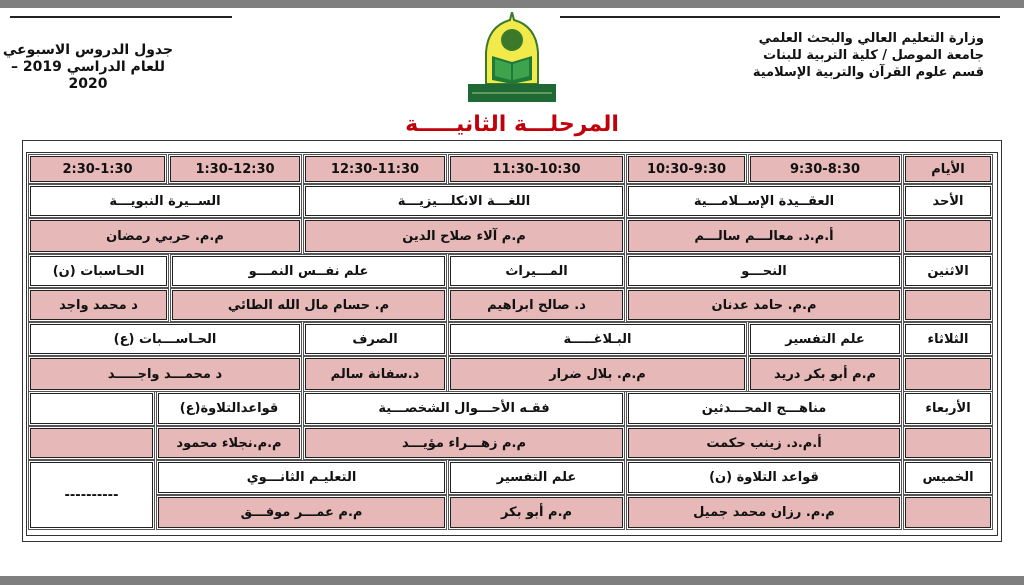  What do you see at coordinates (97, 169) in the screenshot?
I see `time-header: 2:30-1:30` at bounding box center [97, 169].